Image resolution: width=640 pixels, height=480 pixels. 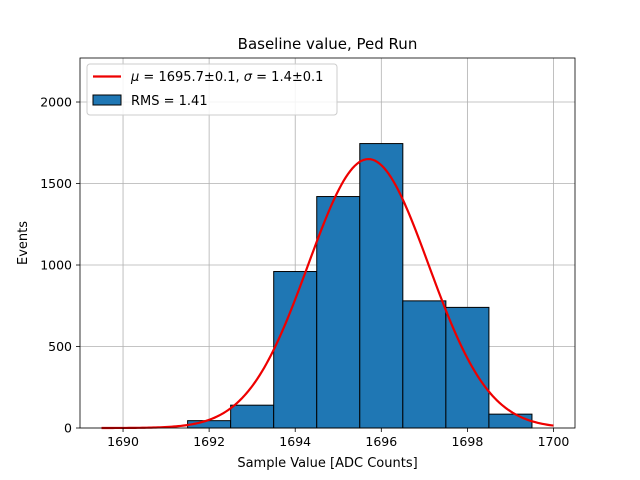 I want to click on legend-fit-mu-value: = 1695.7±0.1,, so click(x=191, y=77).